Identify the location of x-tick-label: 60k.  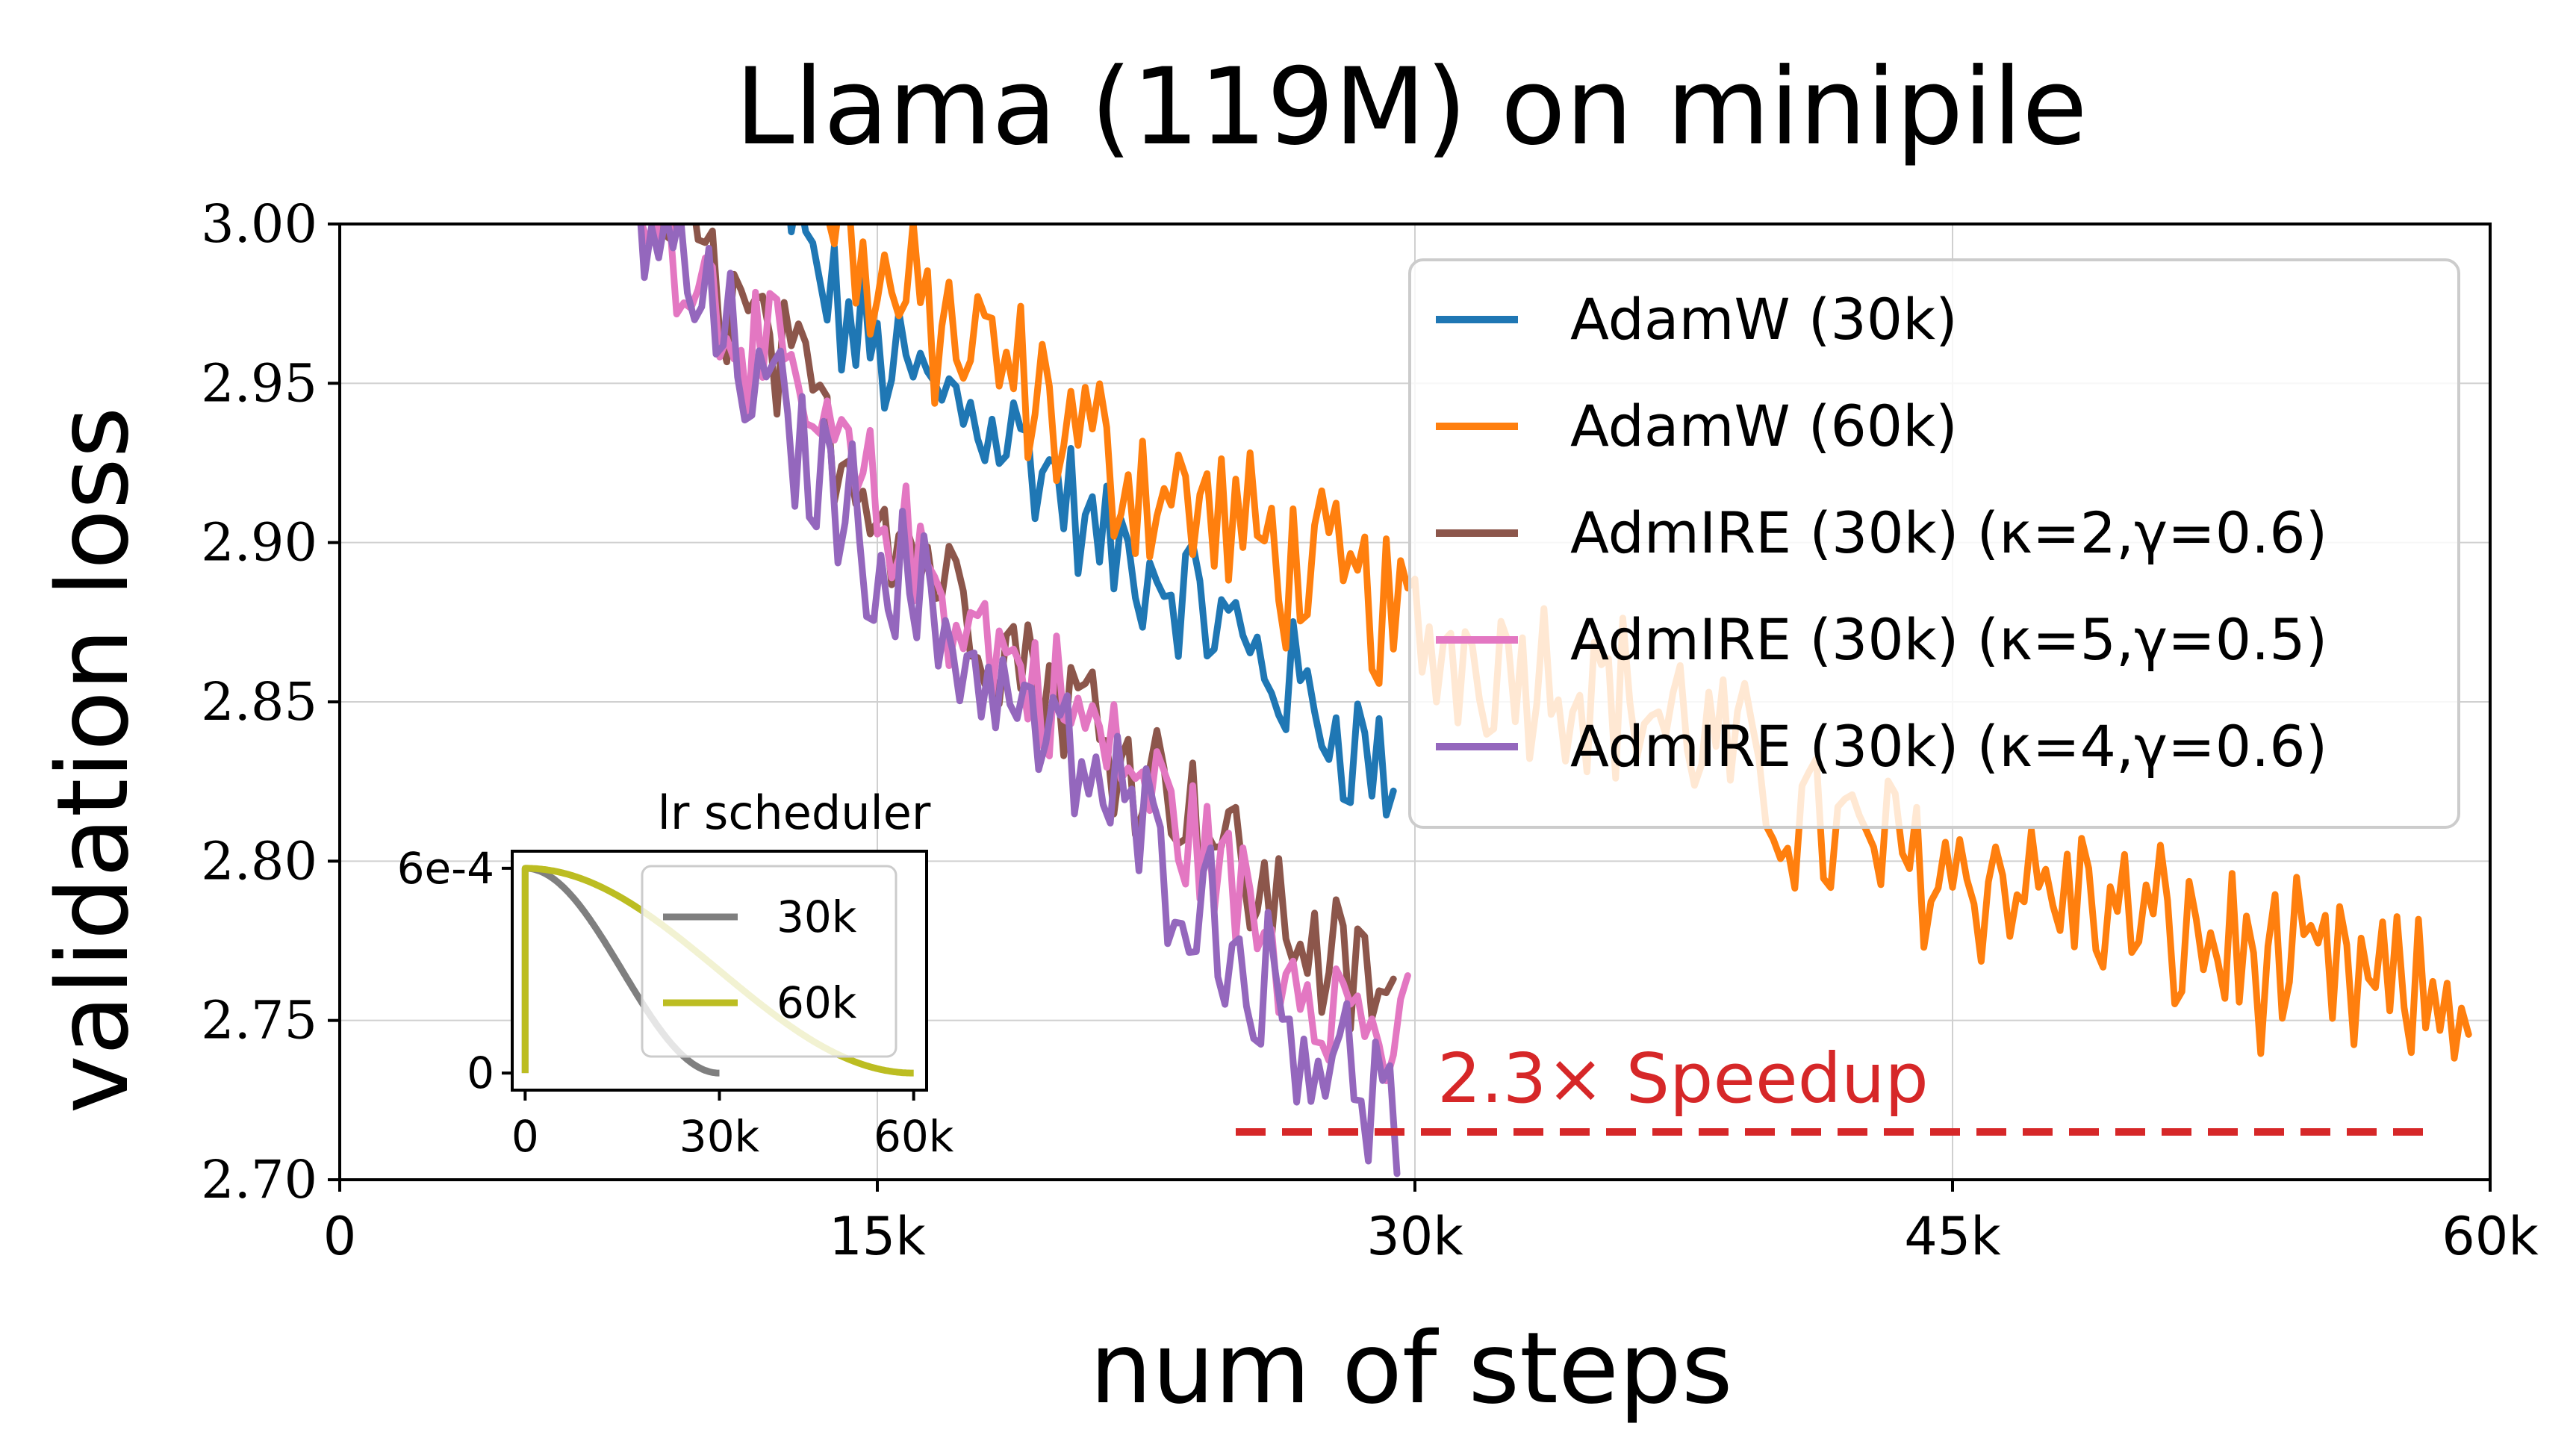
(2490, 1236).